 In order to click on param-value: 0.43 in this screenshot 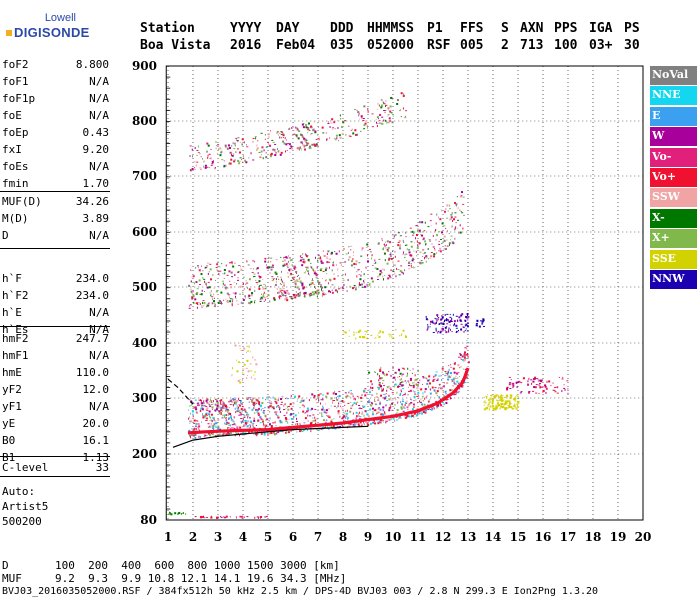, I will do `click(96, 132)`.